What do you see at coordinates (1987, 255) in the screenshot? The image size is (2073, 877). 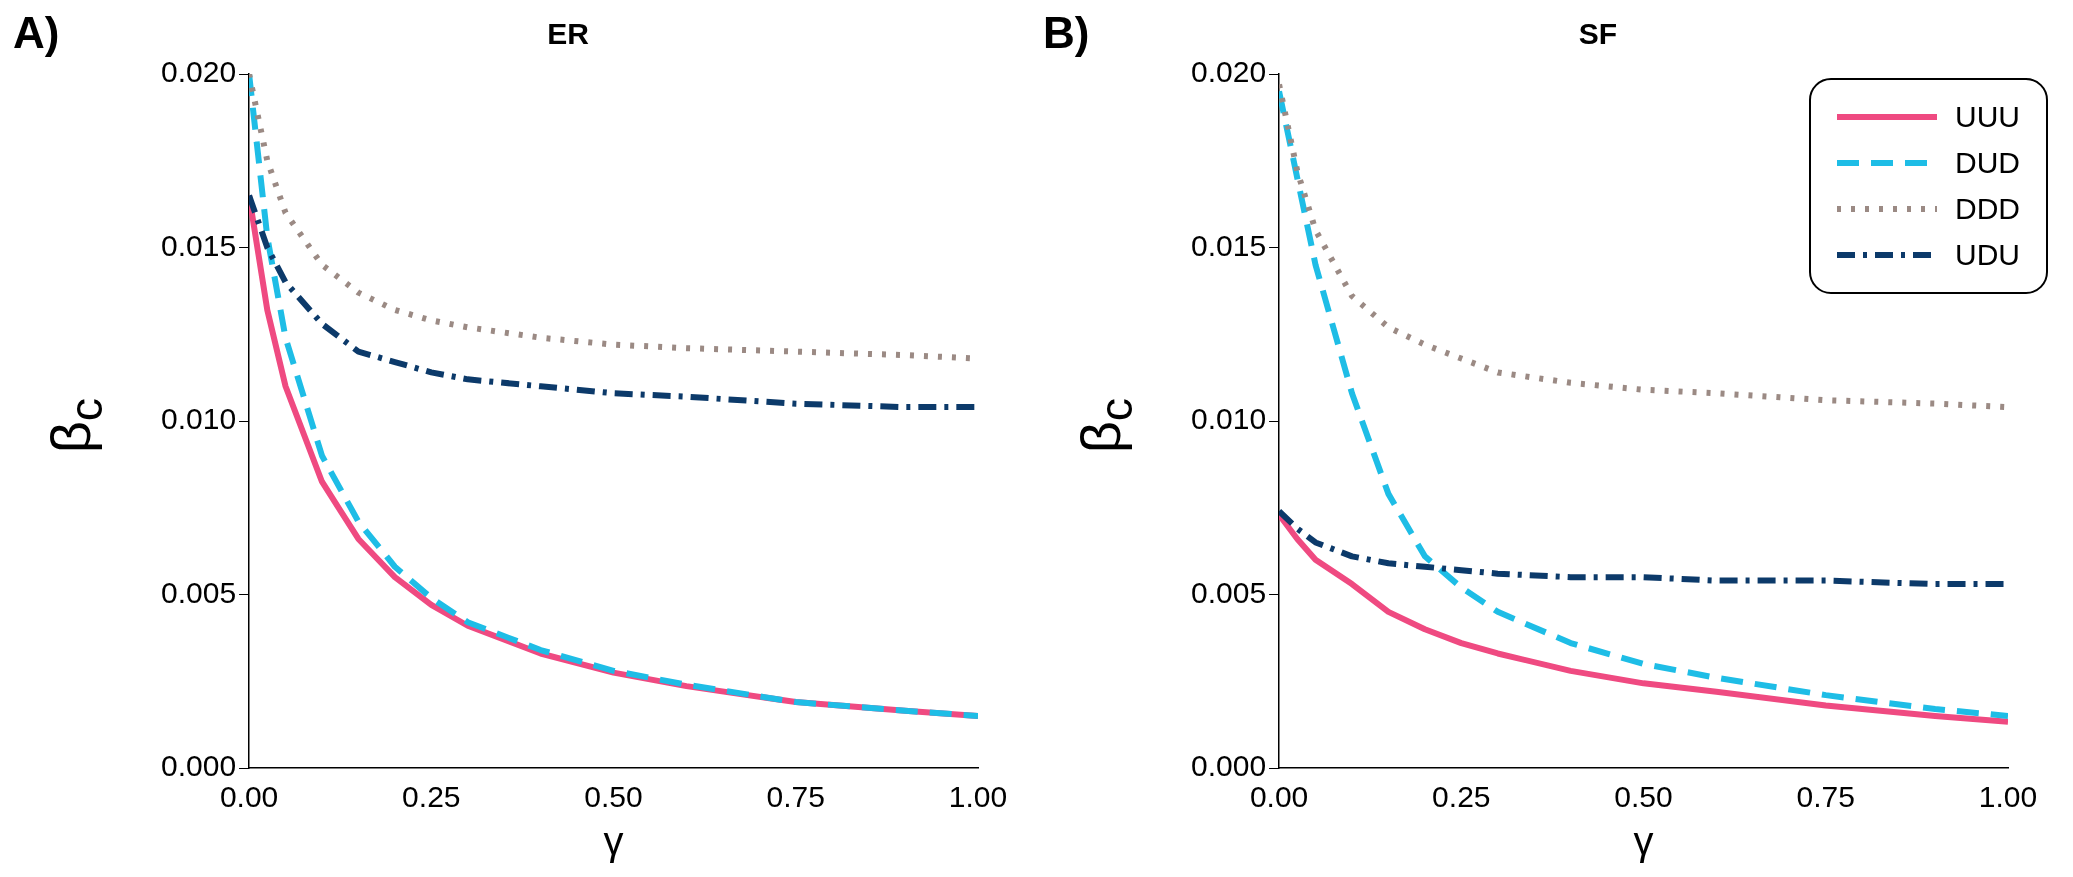 I see `legend-label: UDU` at bounding box center [1987, 255].